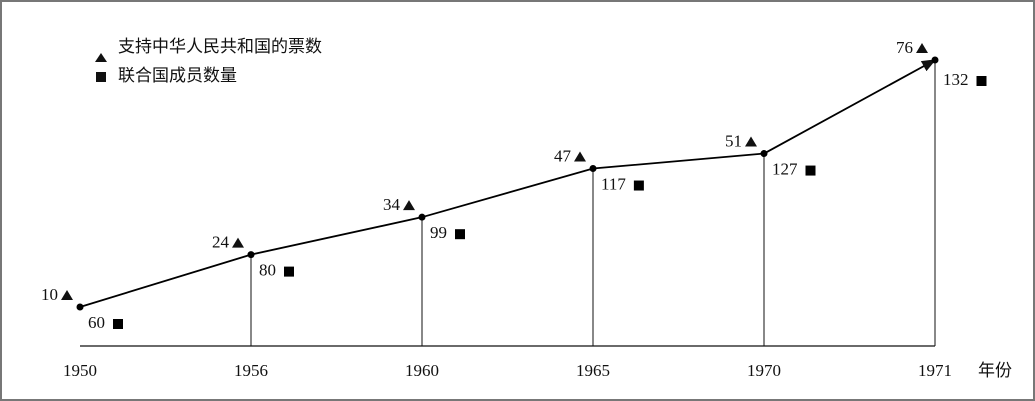 Image resolution: width=1035 pixels, height=401 pixels. What do you see at coordinates (733, 140) in the screenshot?
I see `vote-label: 51` at bounding box center [733, 140].